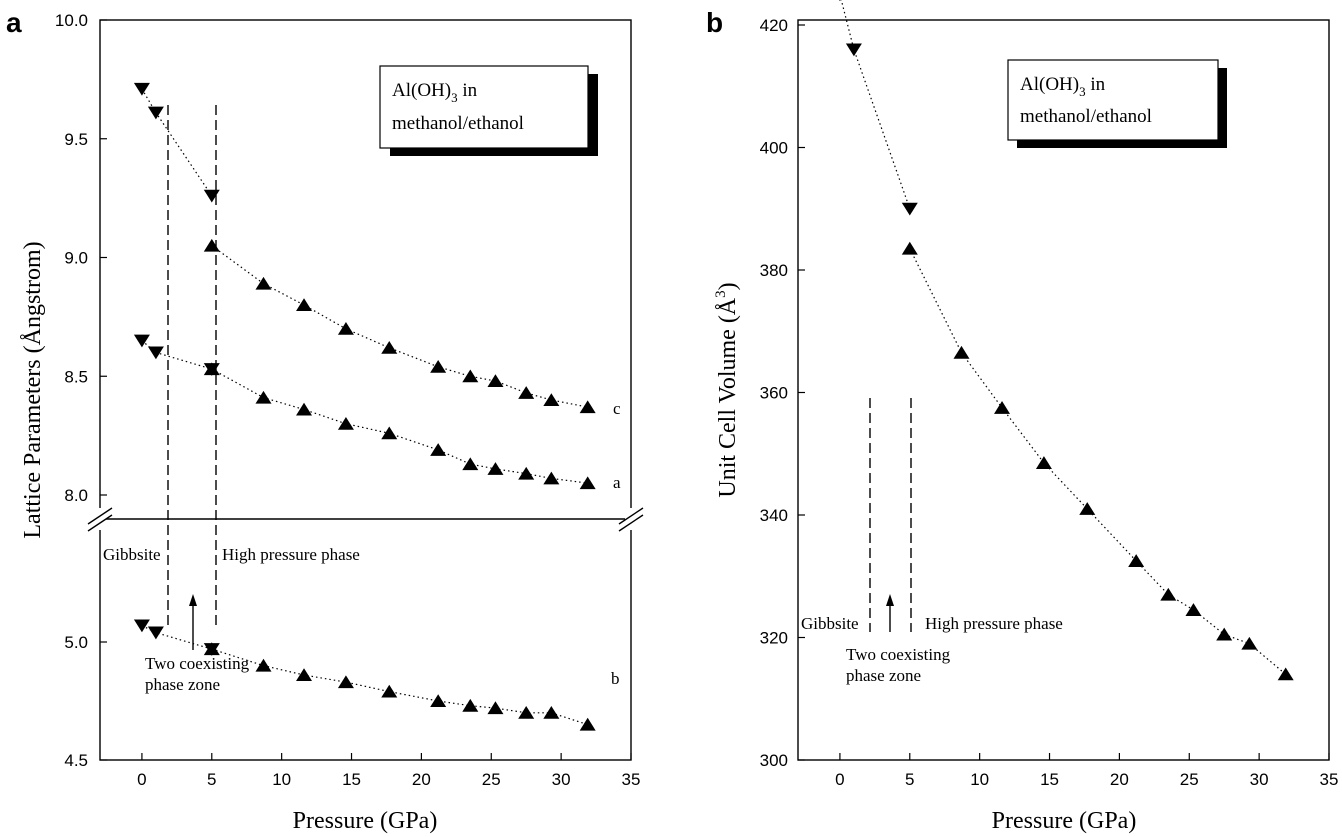 The height and width of the screenshot is (837, 1342). I want to click on trace-a-gibbsite, so click(176, 355).